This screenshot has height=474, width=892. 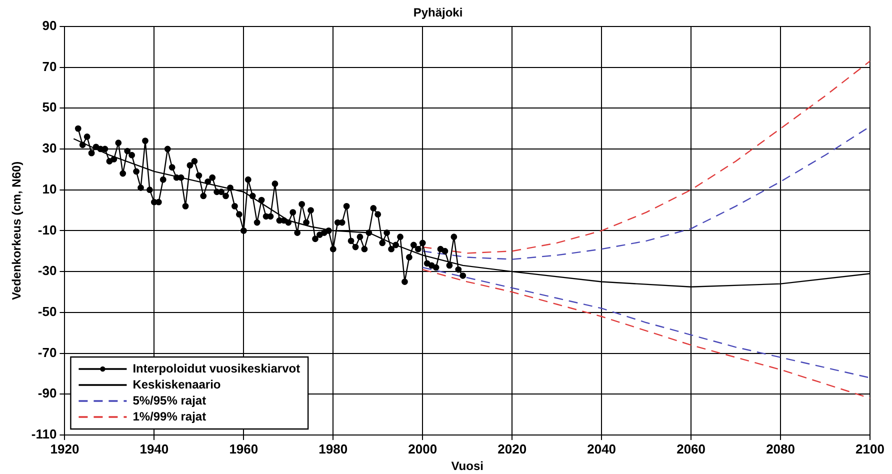 I want to click on x-tick-label: 2100, so click(x=870, y=448).